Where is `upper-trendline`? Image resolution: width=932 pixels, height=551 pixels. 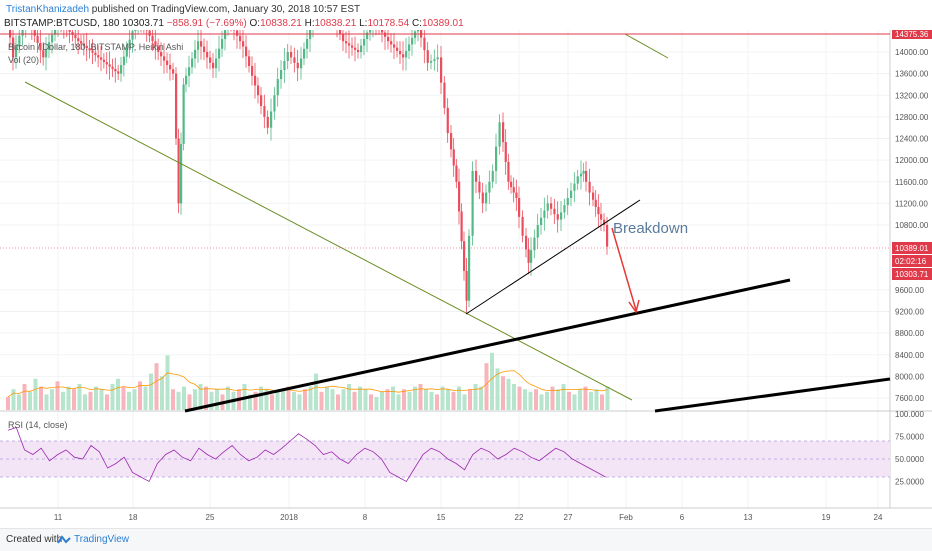
upper-trendline is located at coordinates (646, 46).